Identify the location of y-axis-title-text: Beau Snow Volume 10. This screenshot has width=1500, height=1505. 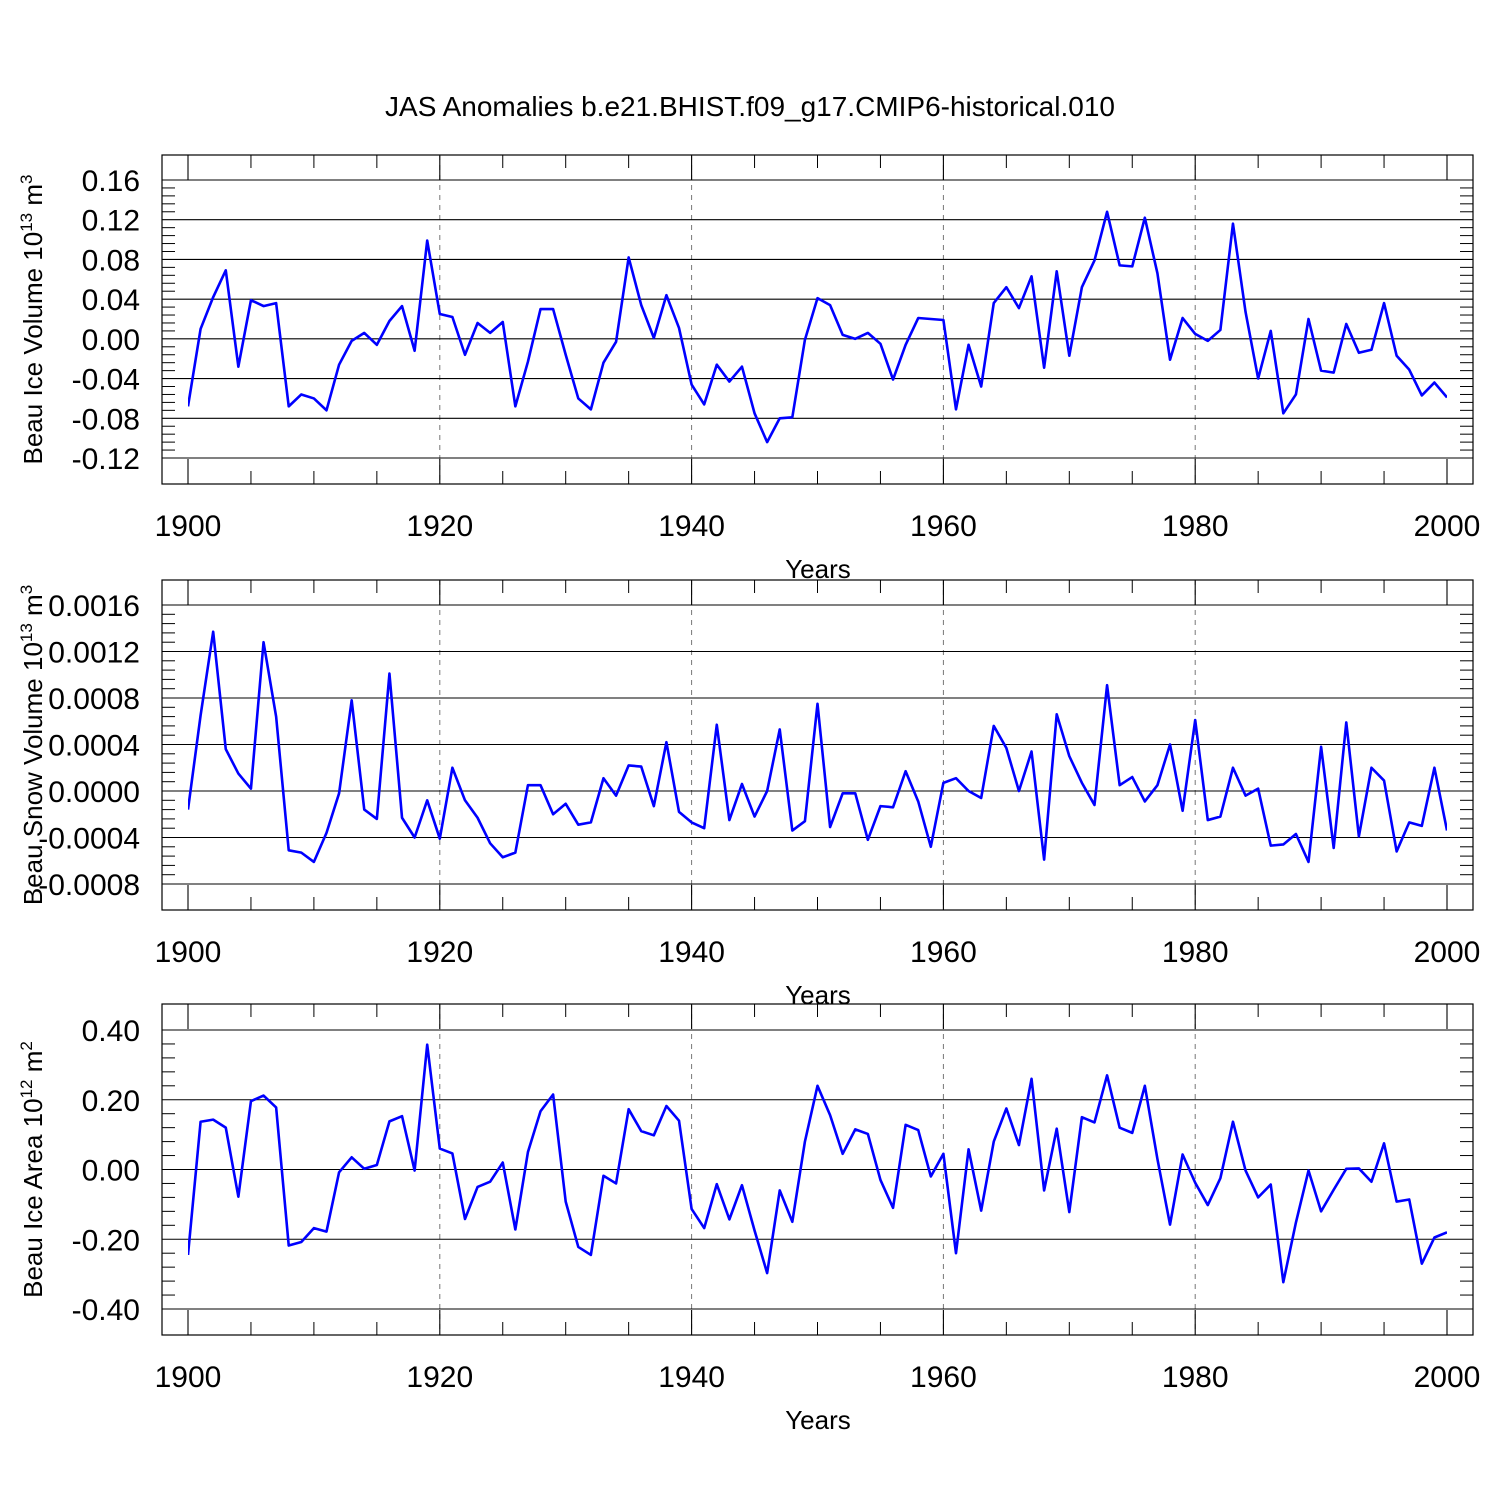
(33, 773).